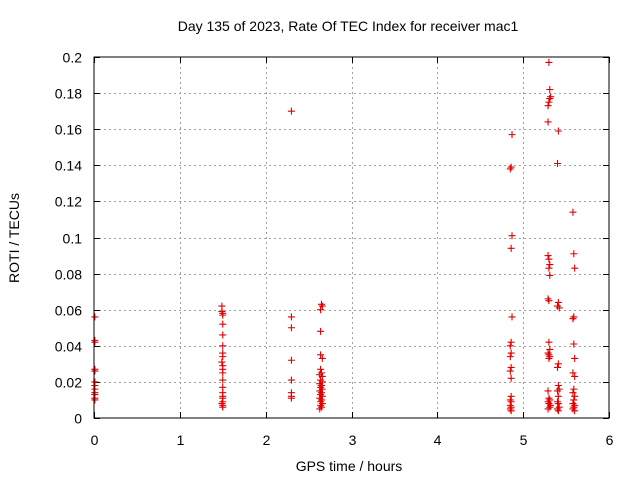 The image size is (640, 480). Describe the element at coordinates (68, 130) in the screenshot. I see `y-tick-label: 0.16` at that location.